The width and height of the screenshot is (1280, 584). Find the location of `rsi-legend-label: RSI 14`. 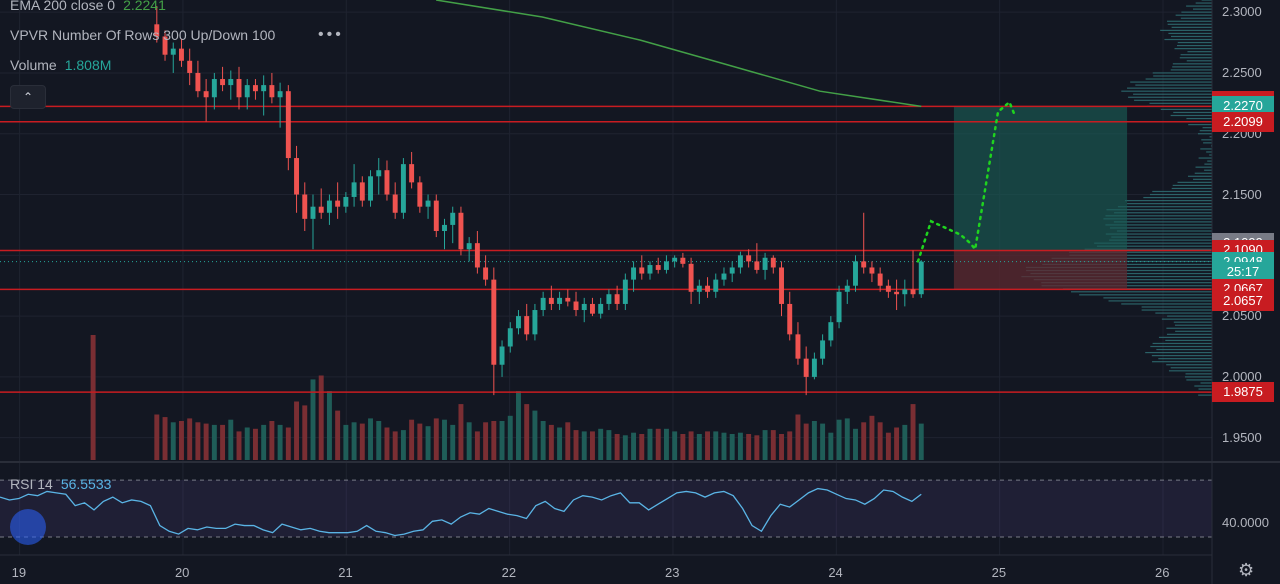

rsi-legend-label: RSI 14 is located at coordinates (31, 484).